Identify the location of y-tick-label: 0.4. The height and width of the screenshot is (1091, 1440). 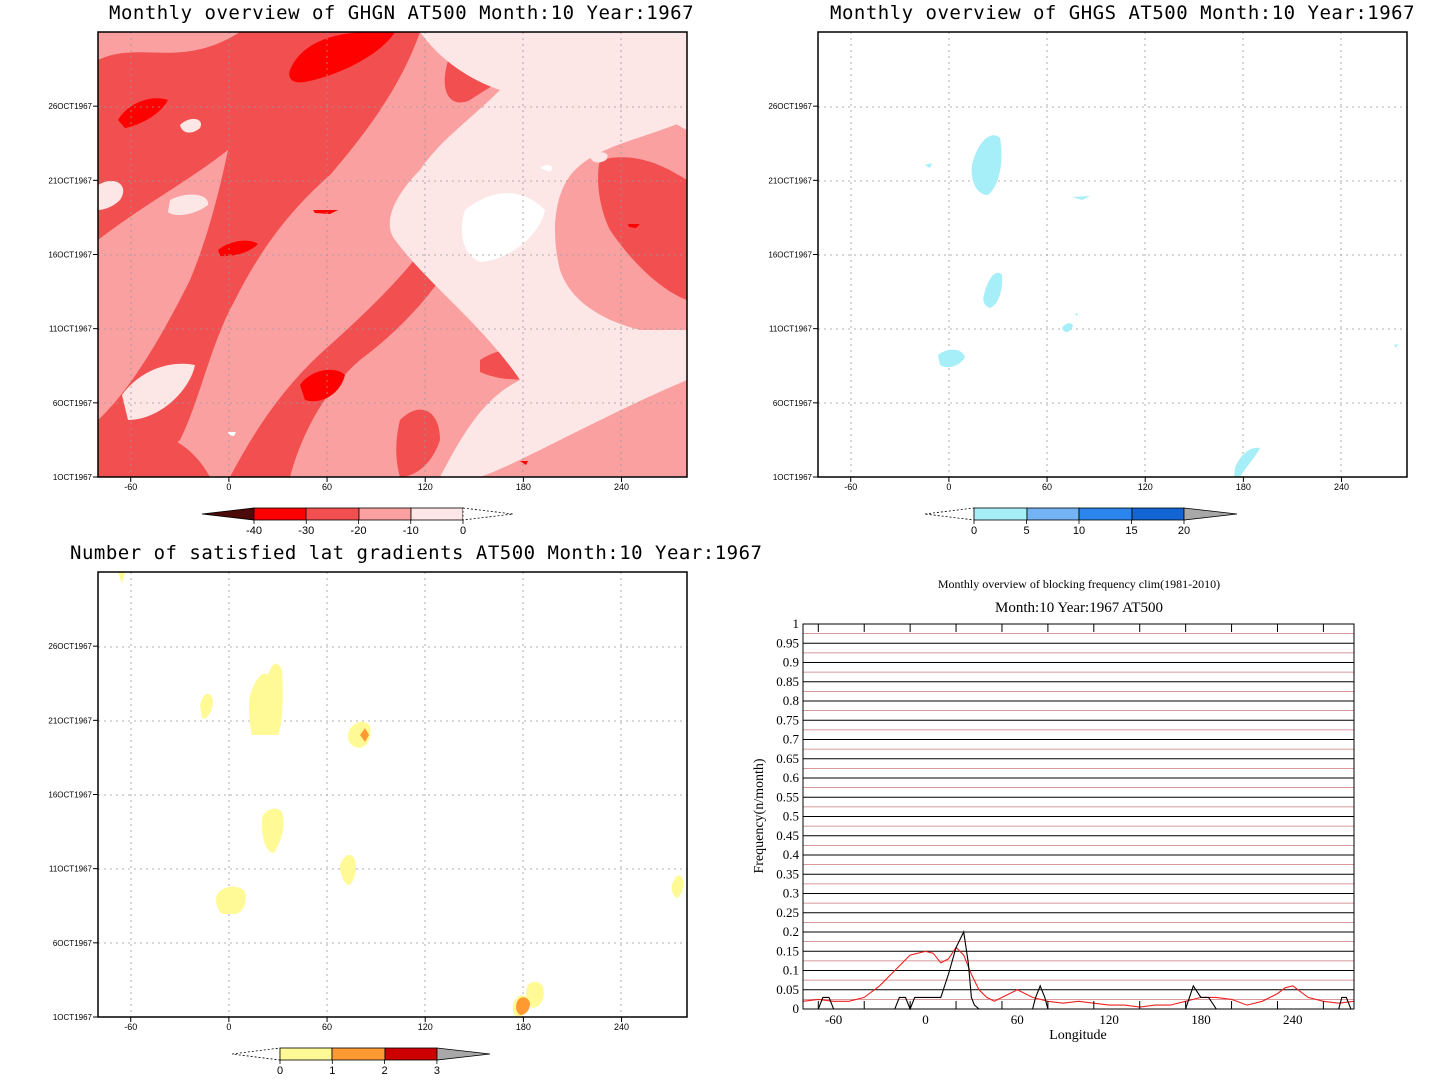
(791, 854).